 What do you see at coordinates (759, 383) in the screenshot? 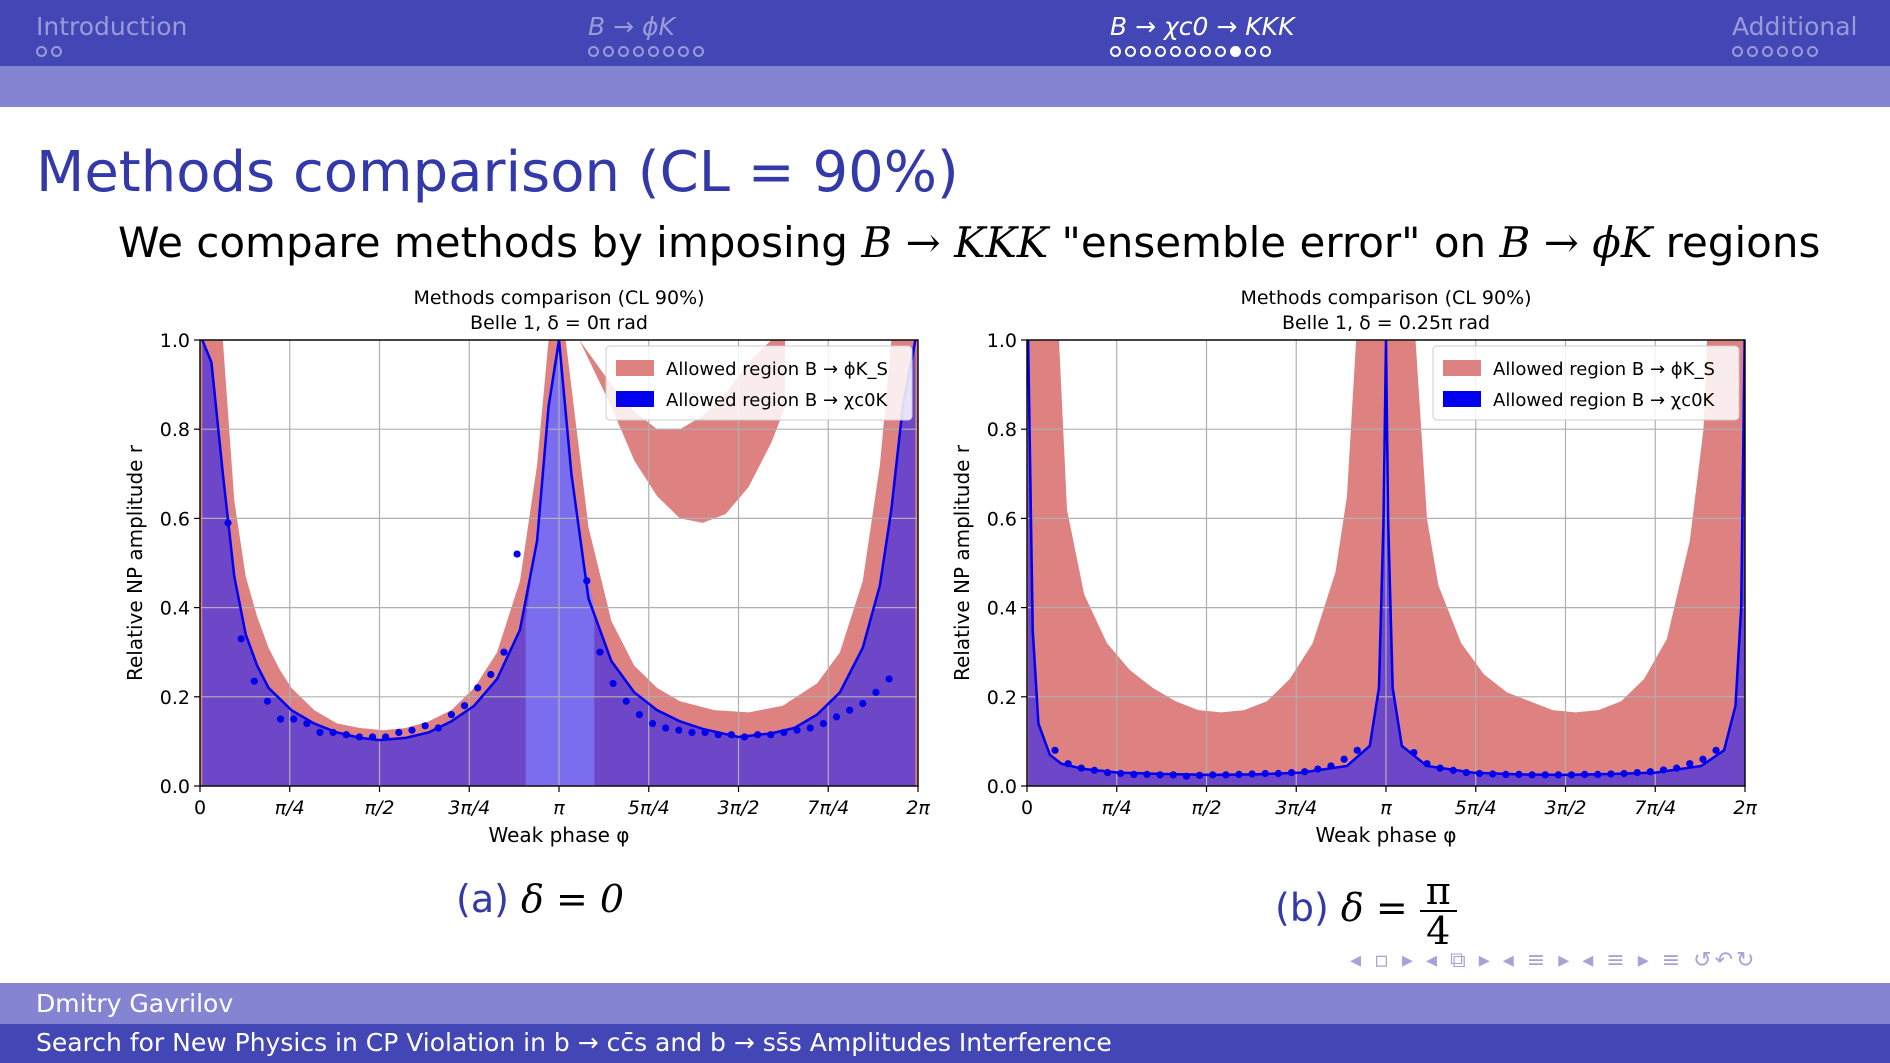
I see `legend-box` at bounding box center [759, 383].